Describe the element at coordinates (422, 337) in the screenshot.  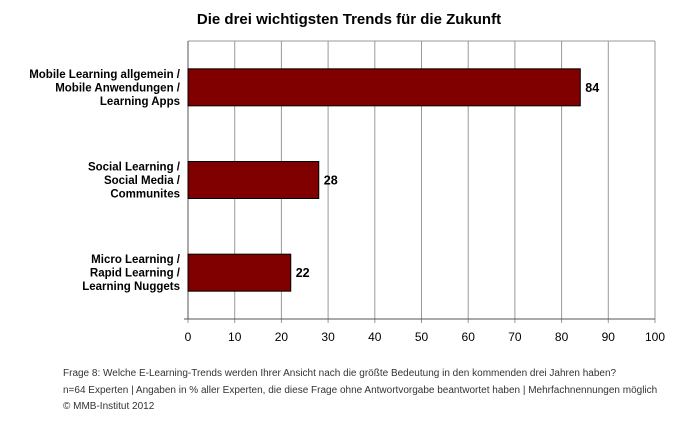
I see `x-tick-label-50: 50` at that location.